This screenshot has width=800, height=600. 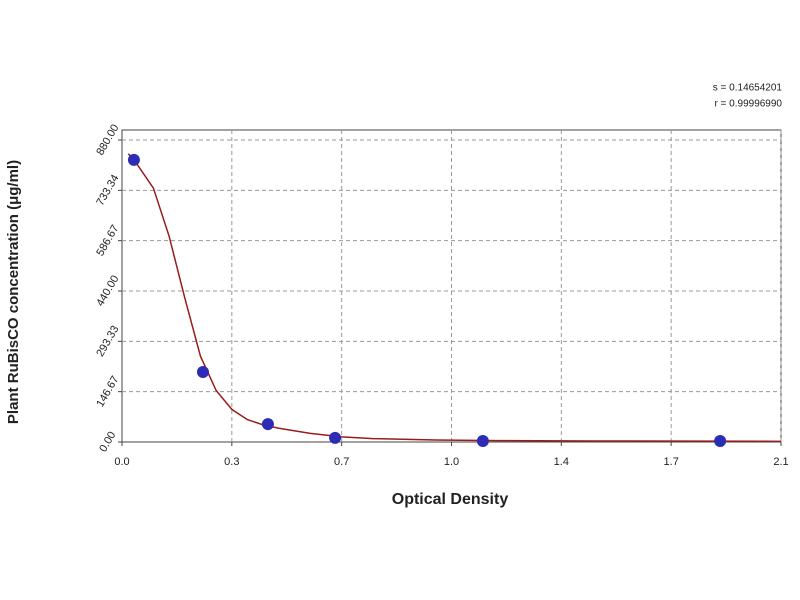 What do you see at coordinates (341, 462) in the screenshot?
I see `x-tick-label: 0.7` at bounding box center [341, 462].